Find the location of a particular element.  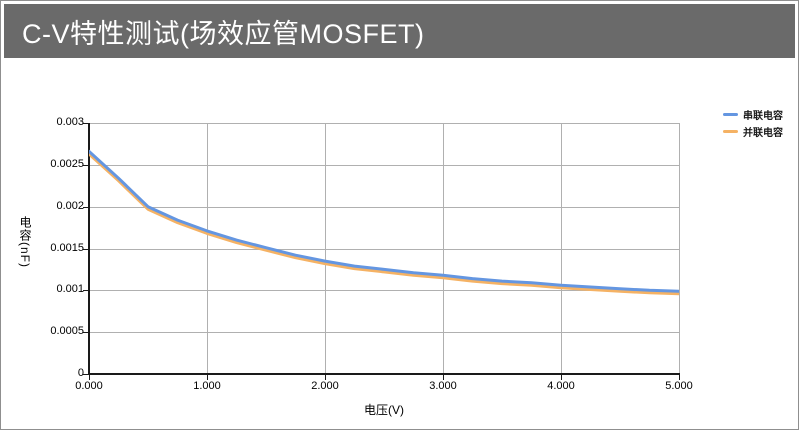

page-title: C-V特性测试(场效应管MOSFET) is located at coordinates (223, 33).